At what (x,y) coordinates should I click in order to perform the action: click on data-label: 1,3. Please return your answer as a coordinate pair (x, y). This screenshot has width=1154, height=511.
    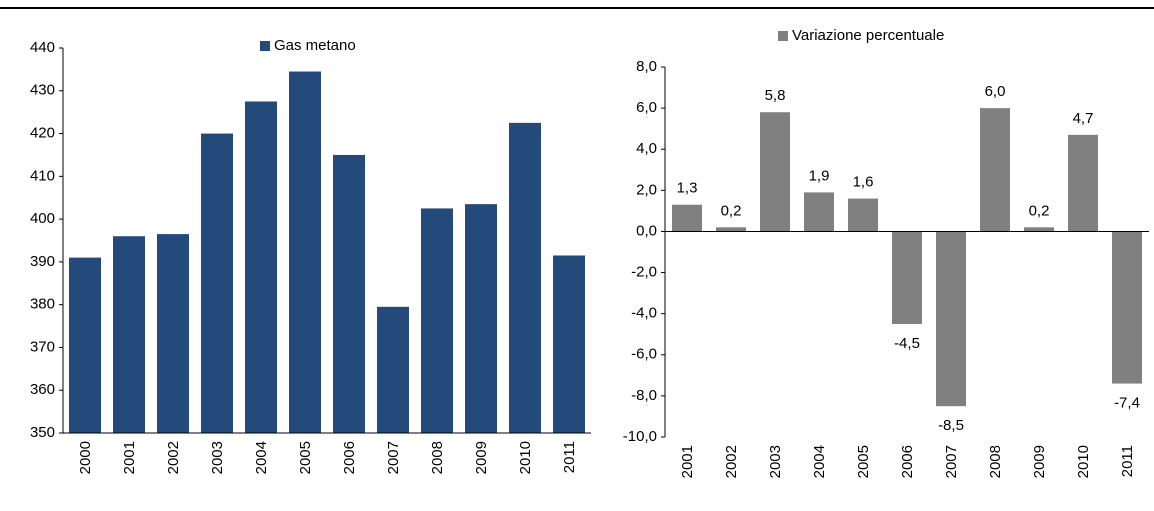
    Looking at the image, I should click on (687, 188).